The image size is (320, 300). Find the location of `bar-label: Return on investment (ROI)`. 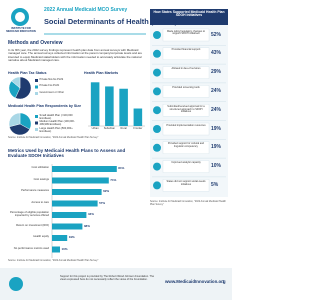

bar-label: Return on investment (ROI) is located at coordinates (32, 225).